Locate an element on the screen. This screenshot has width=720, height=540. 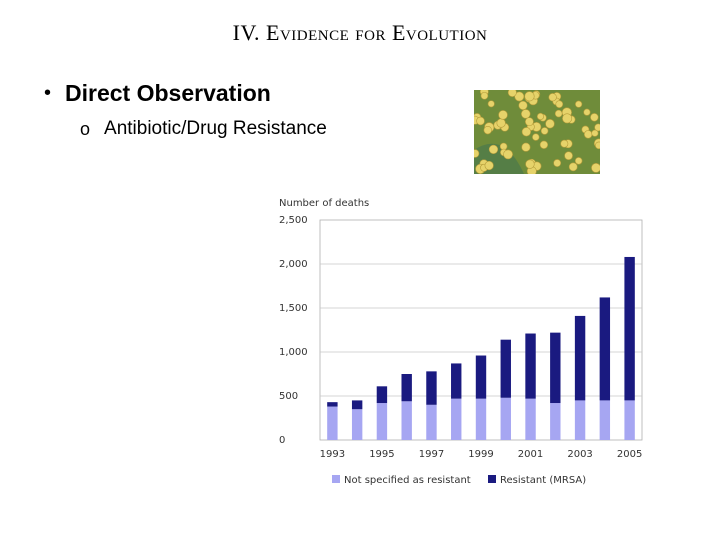
y-tick-label: 1,000 is located at coordinates (293, 352).